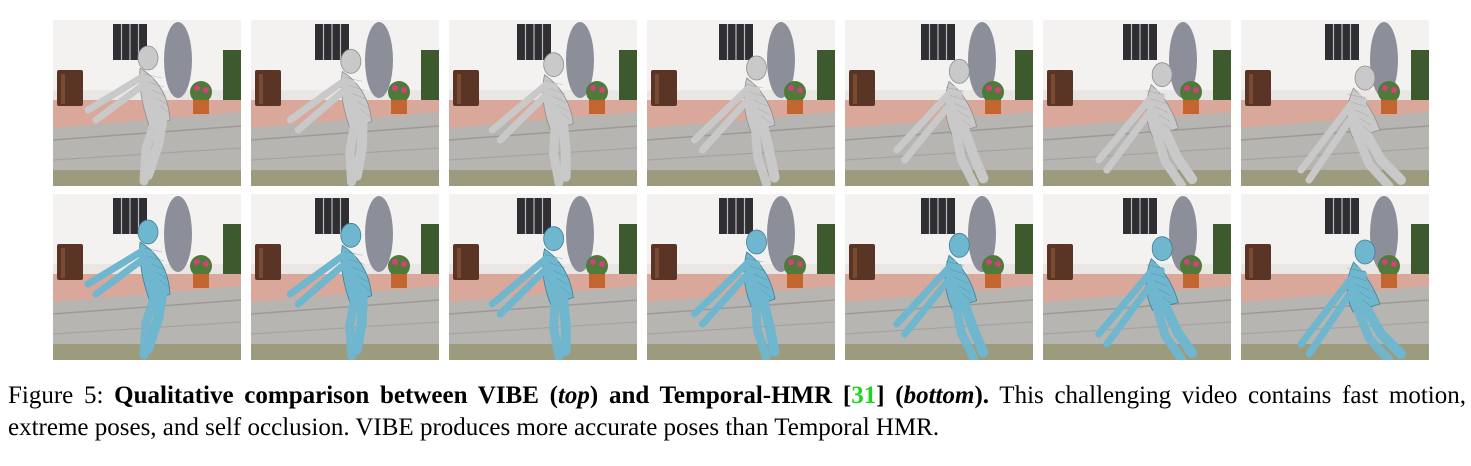 This screenshot has width=1471, height=466. What do you see at coordinates (56, 395) in the screenshot?
I see `caption-label: Figure 5:` at bounding box center [56, 395].